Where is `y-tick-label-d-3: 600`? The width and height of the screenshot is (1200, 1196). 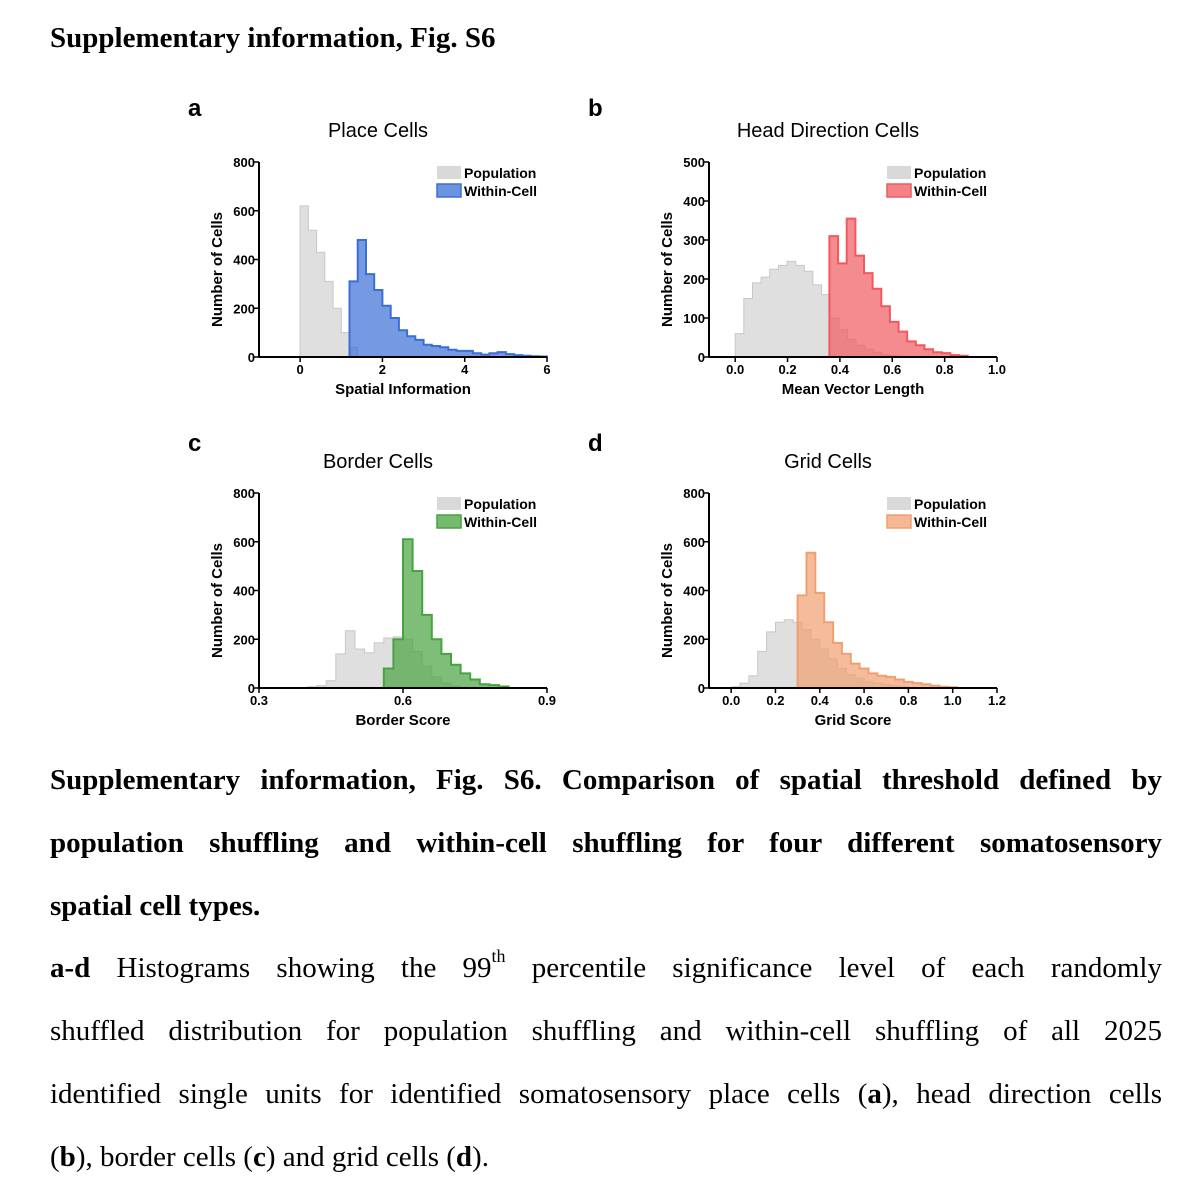 y-tick-label-d-3: 600 is located at coordinates (694, 542).